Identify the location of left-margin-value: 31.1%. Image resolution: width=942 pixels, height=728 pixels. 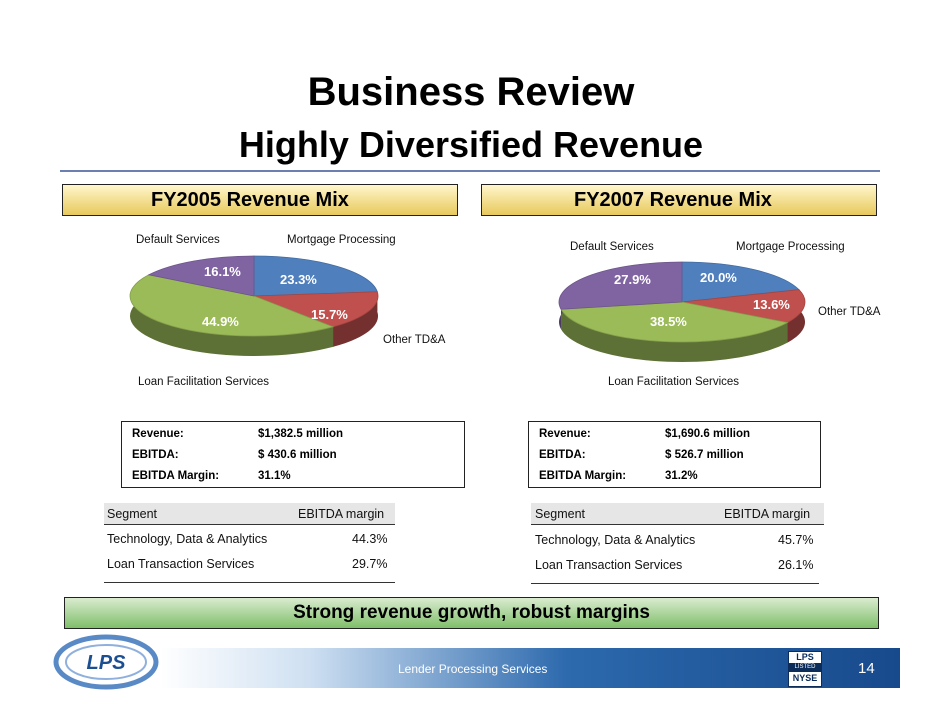
(274, 476).